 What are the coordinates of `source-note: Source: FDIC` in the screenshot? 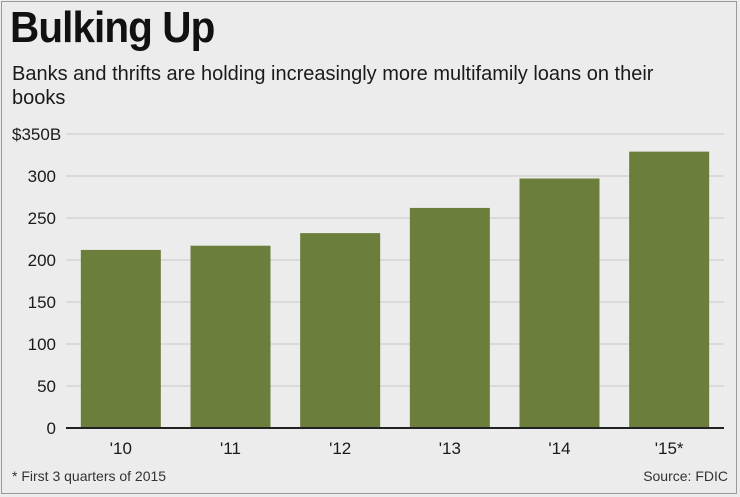 It's located at (685, 476).